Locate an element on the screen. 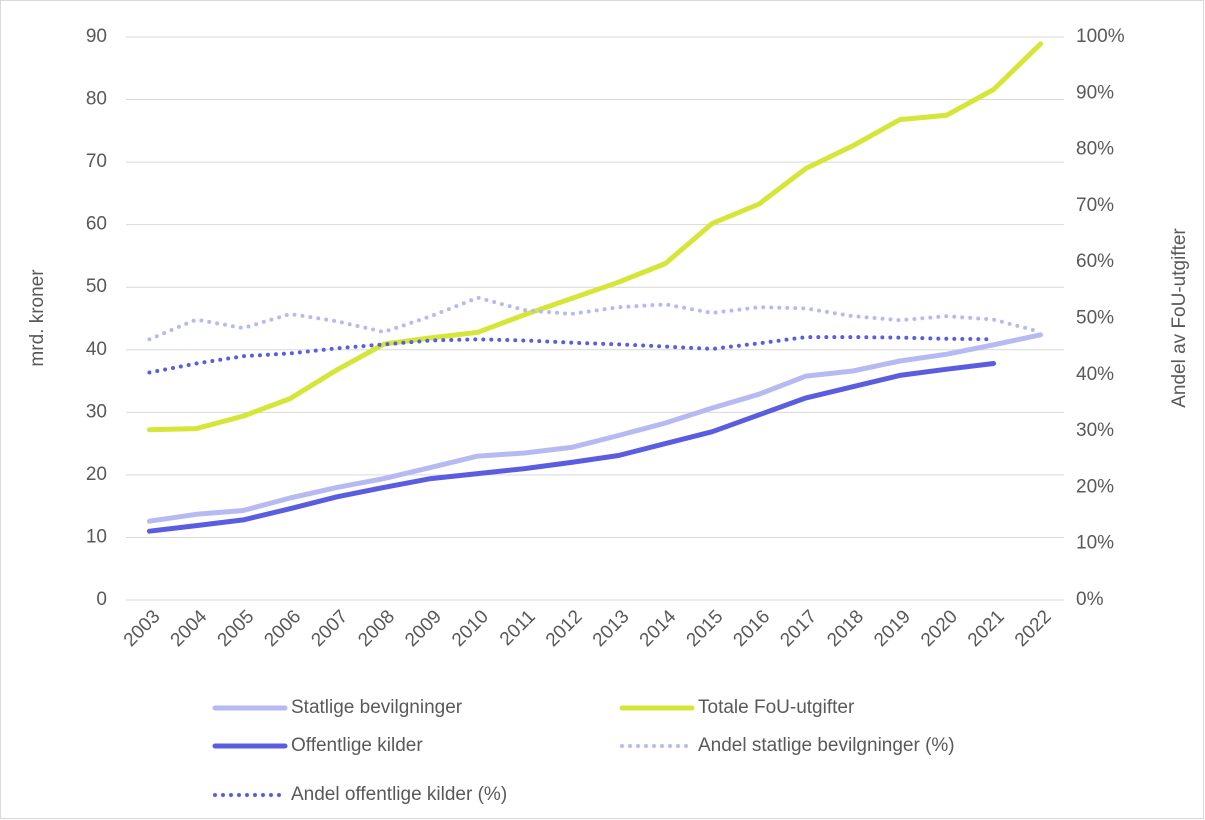 This screenshot has height=820, width=1205. y-tick-label: 20 is located at coordinates (96, 474).